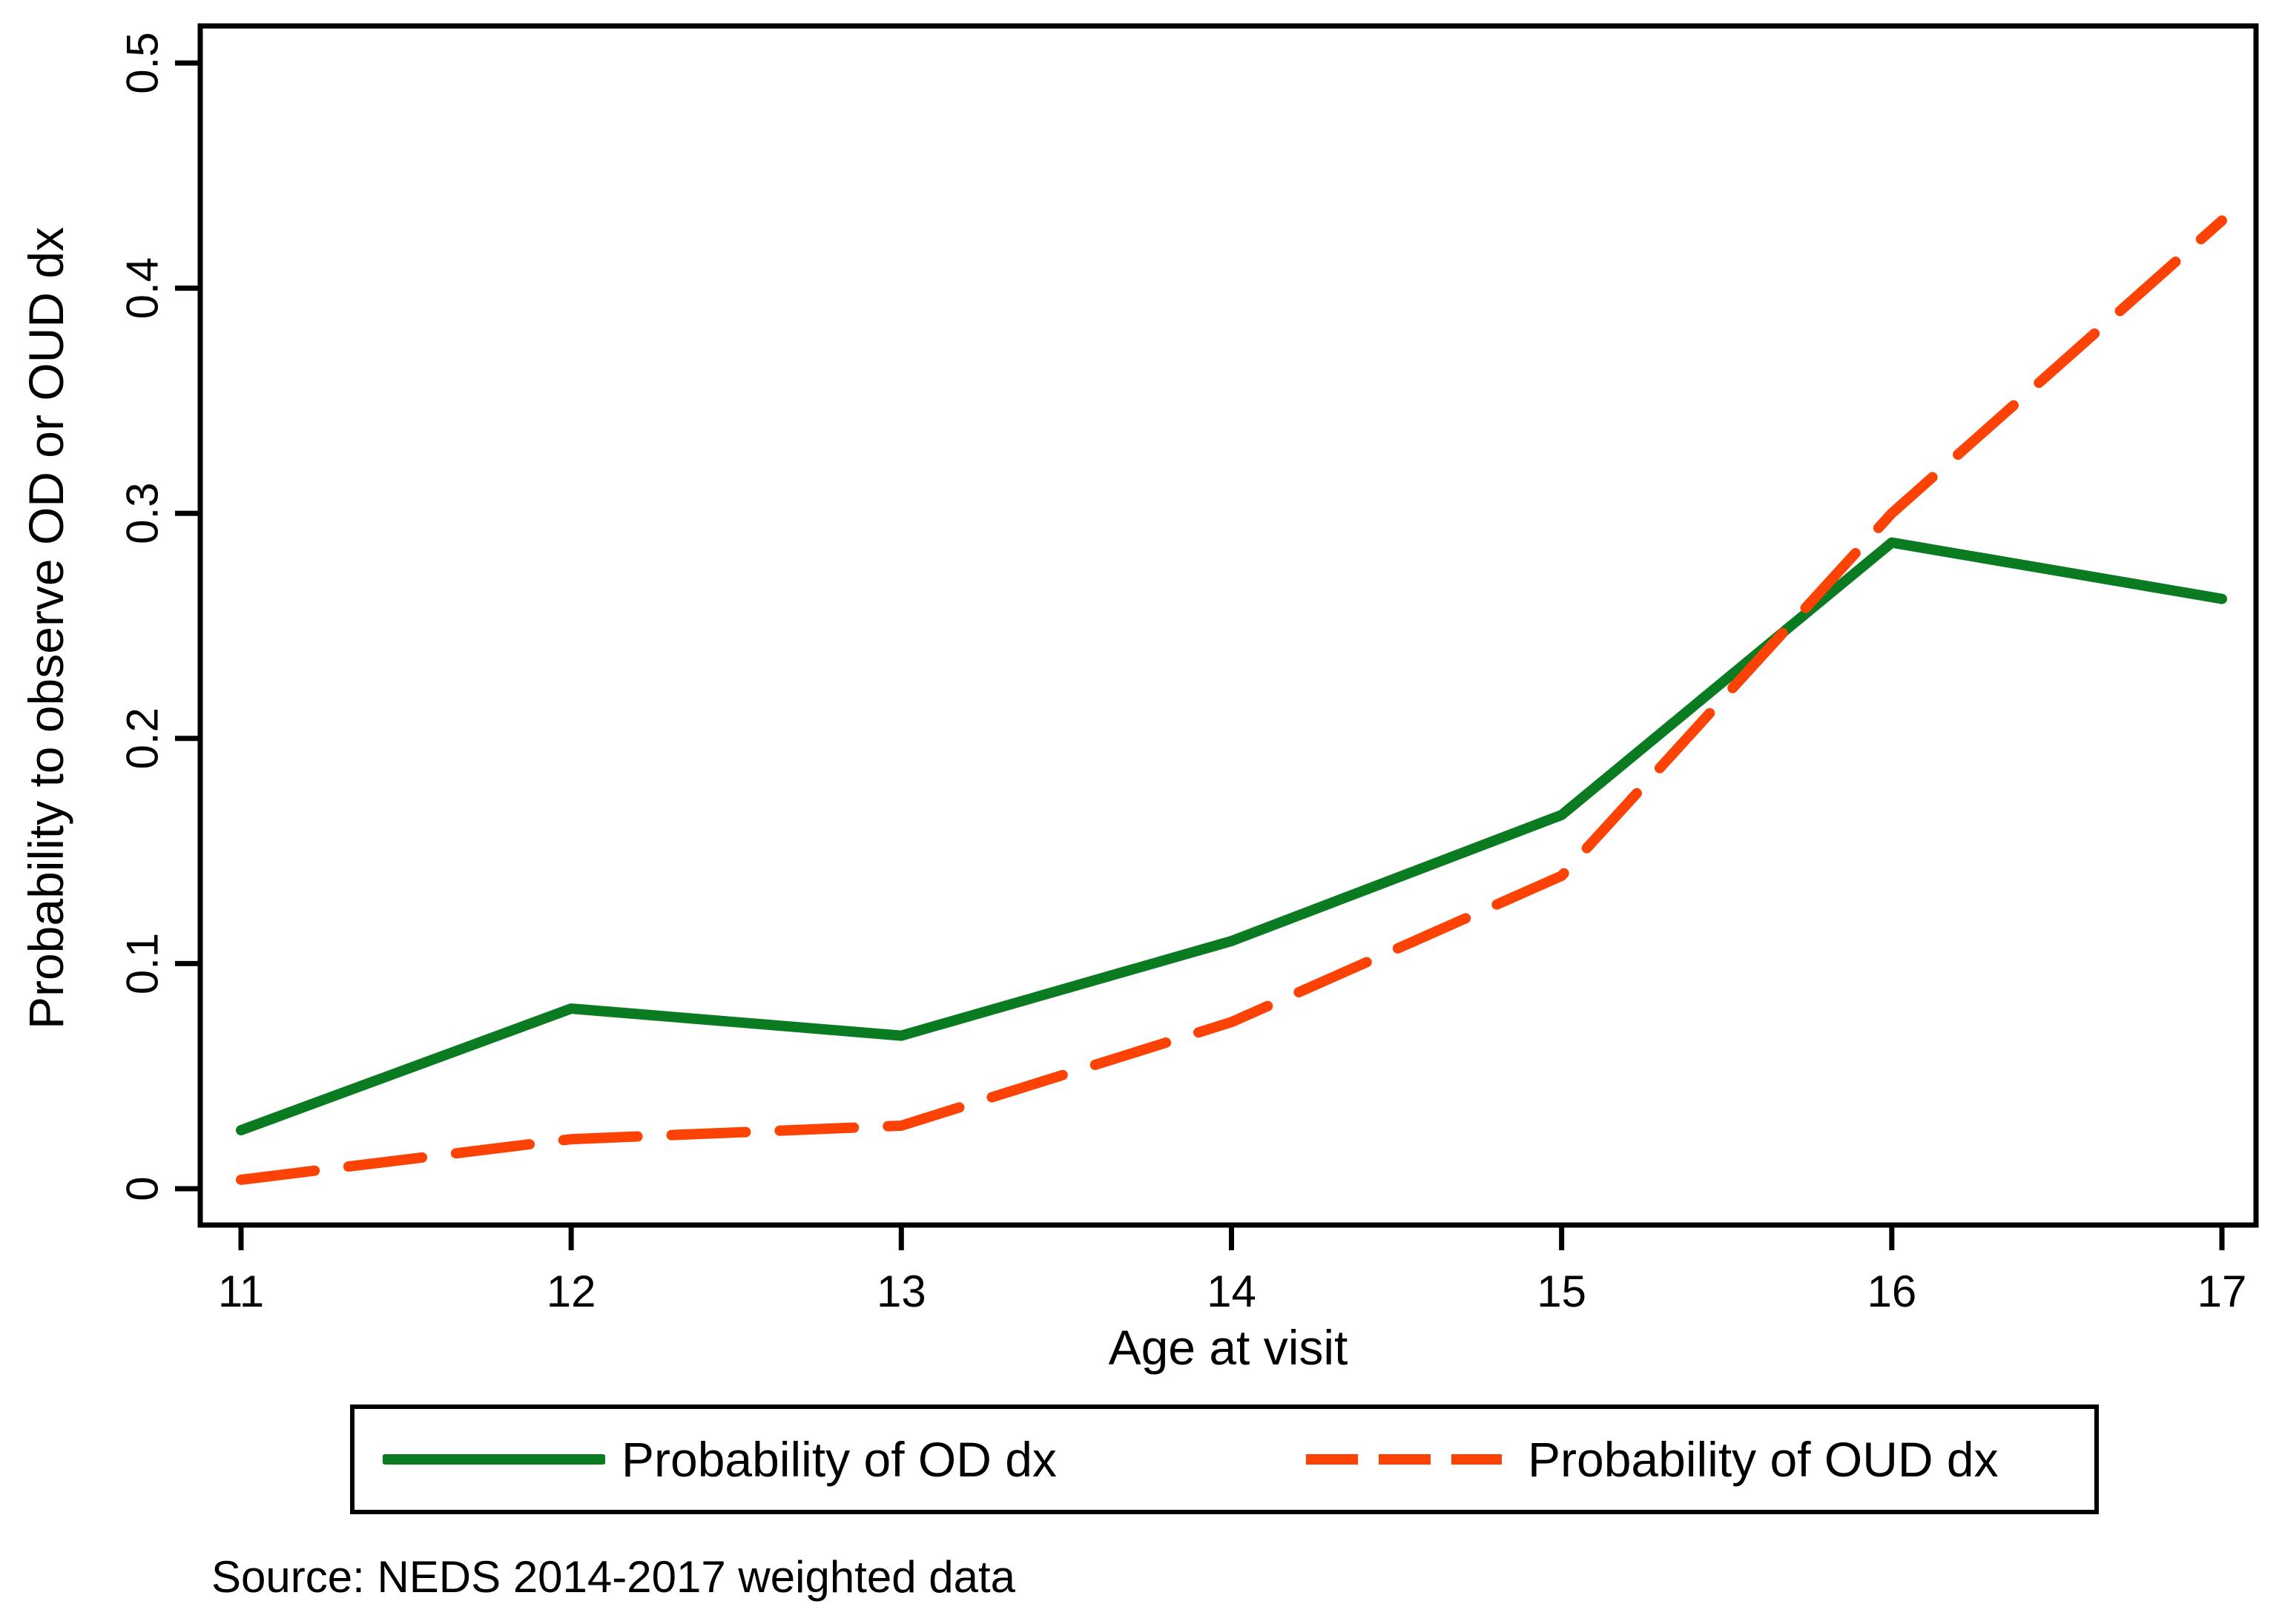  I want to click on x-tick-label: 14, so click(1231, 1291).